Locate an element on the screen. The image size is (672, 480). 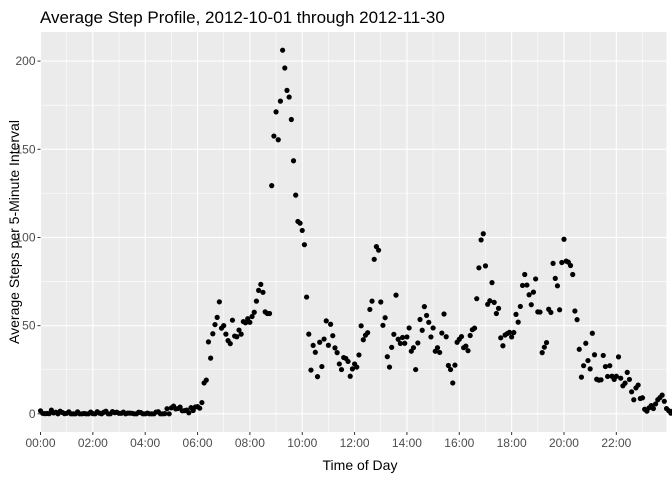
y-tick-label: 50 is located at coordinates (29, 326).